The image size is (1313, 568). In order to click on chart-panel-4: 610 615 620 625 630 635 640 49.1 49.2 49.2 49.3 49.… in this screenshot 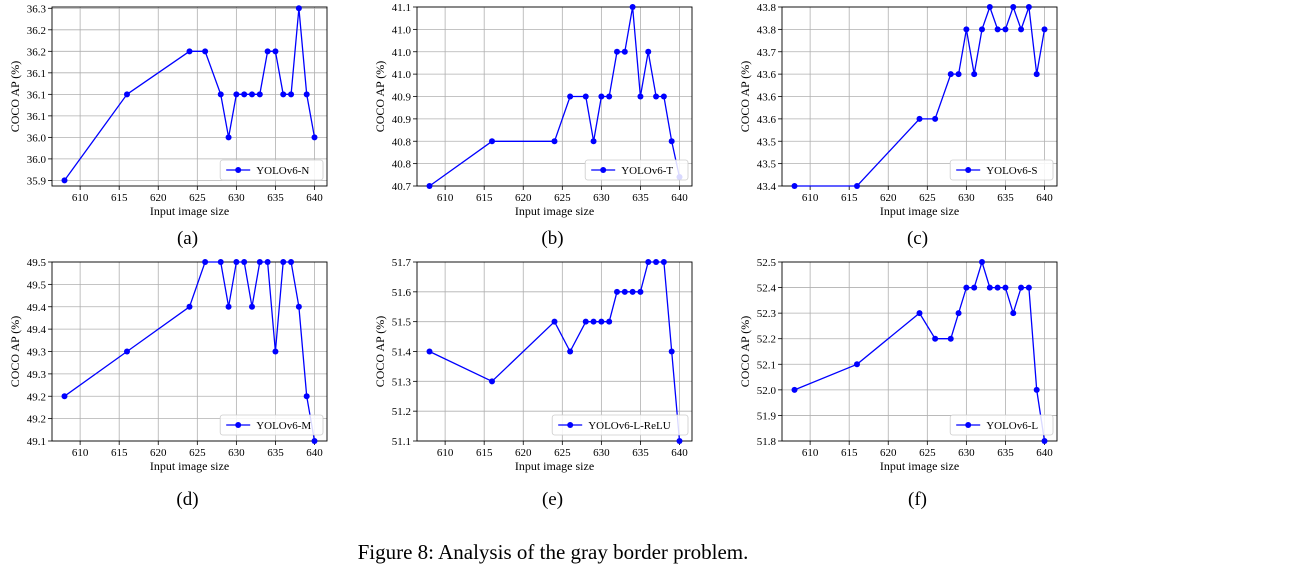, I will do `click(168, 383)`.